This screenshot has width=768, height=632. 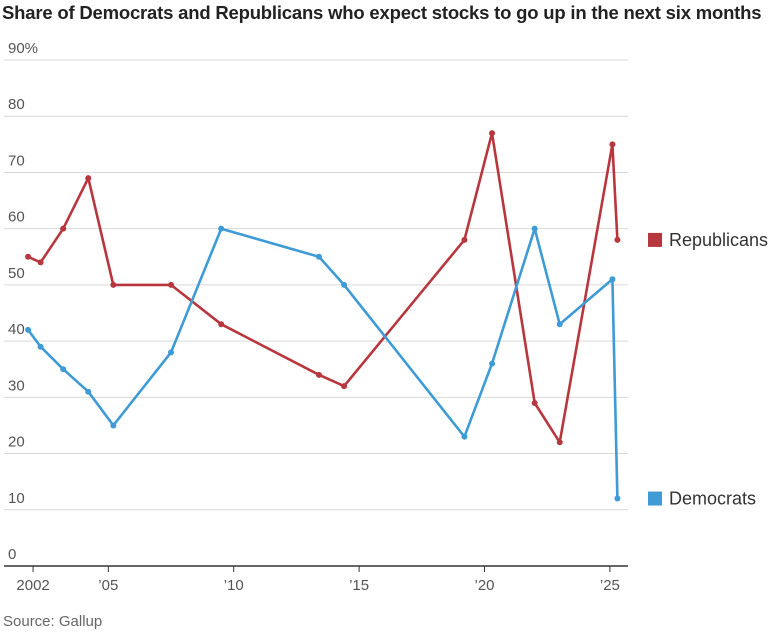 I want to click on x-tick-label-2020: ’20, so click(x=484, y=585).